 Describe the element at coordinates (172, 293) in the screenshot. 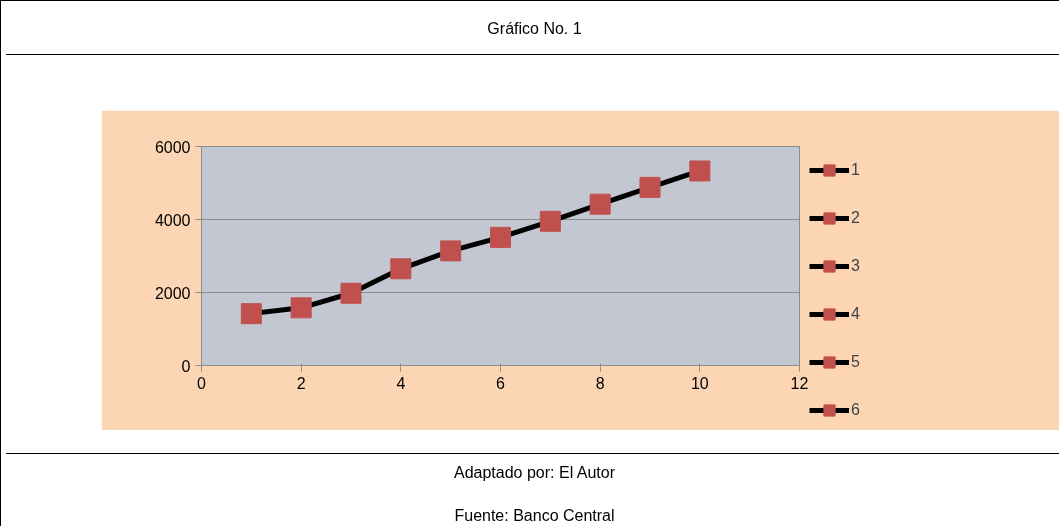

I see `y-tick-label: 2000` at that location.